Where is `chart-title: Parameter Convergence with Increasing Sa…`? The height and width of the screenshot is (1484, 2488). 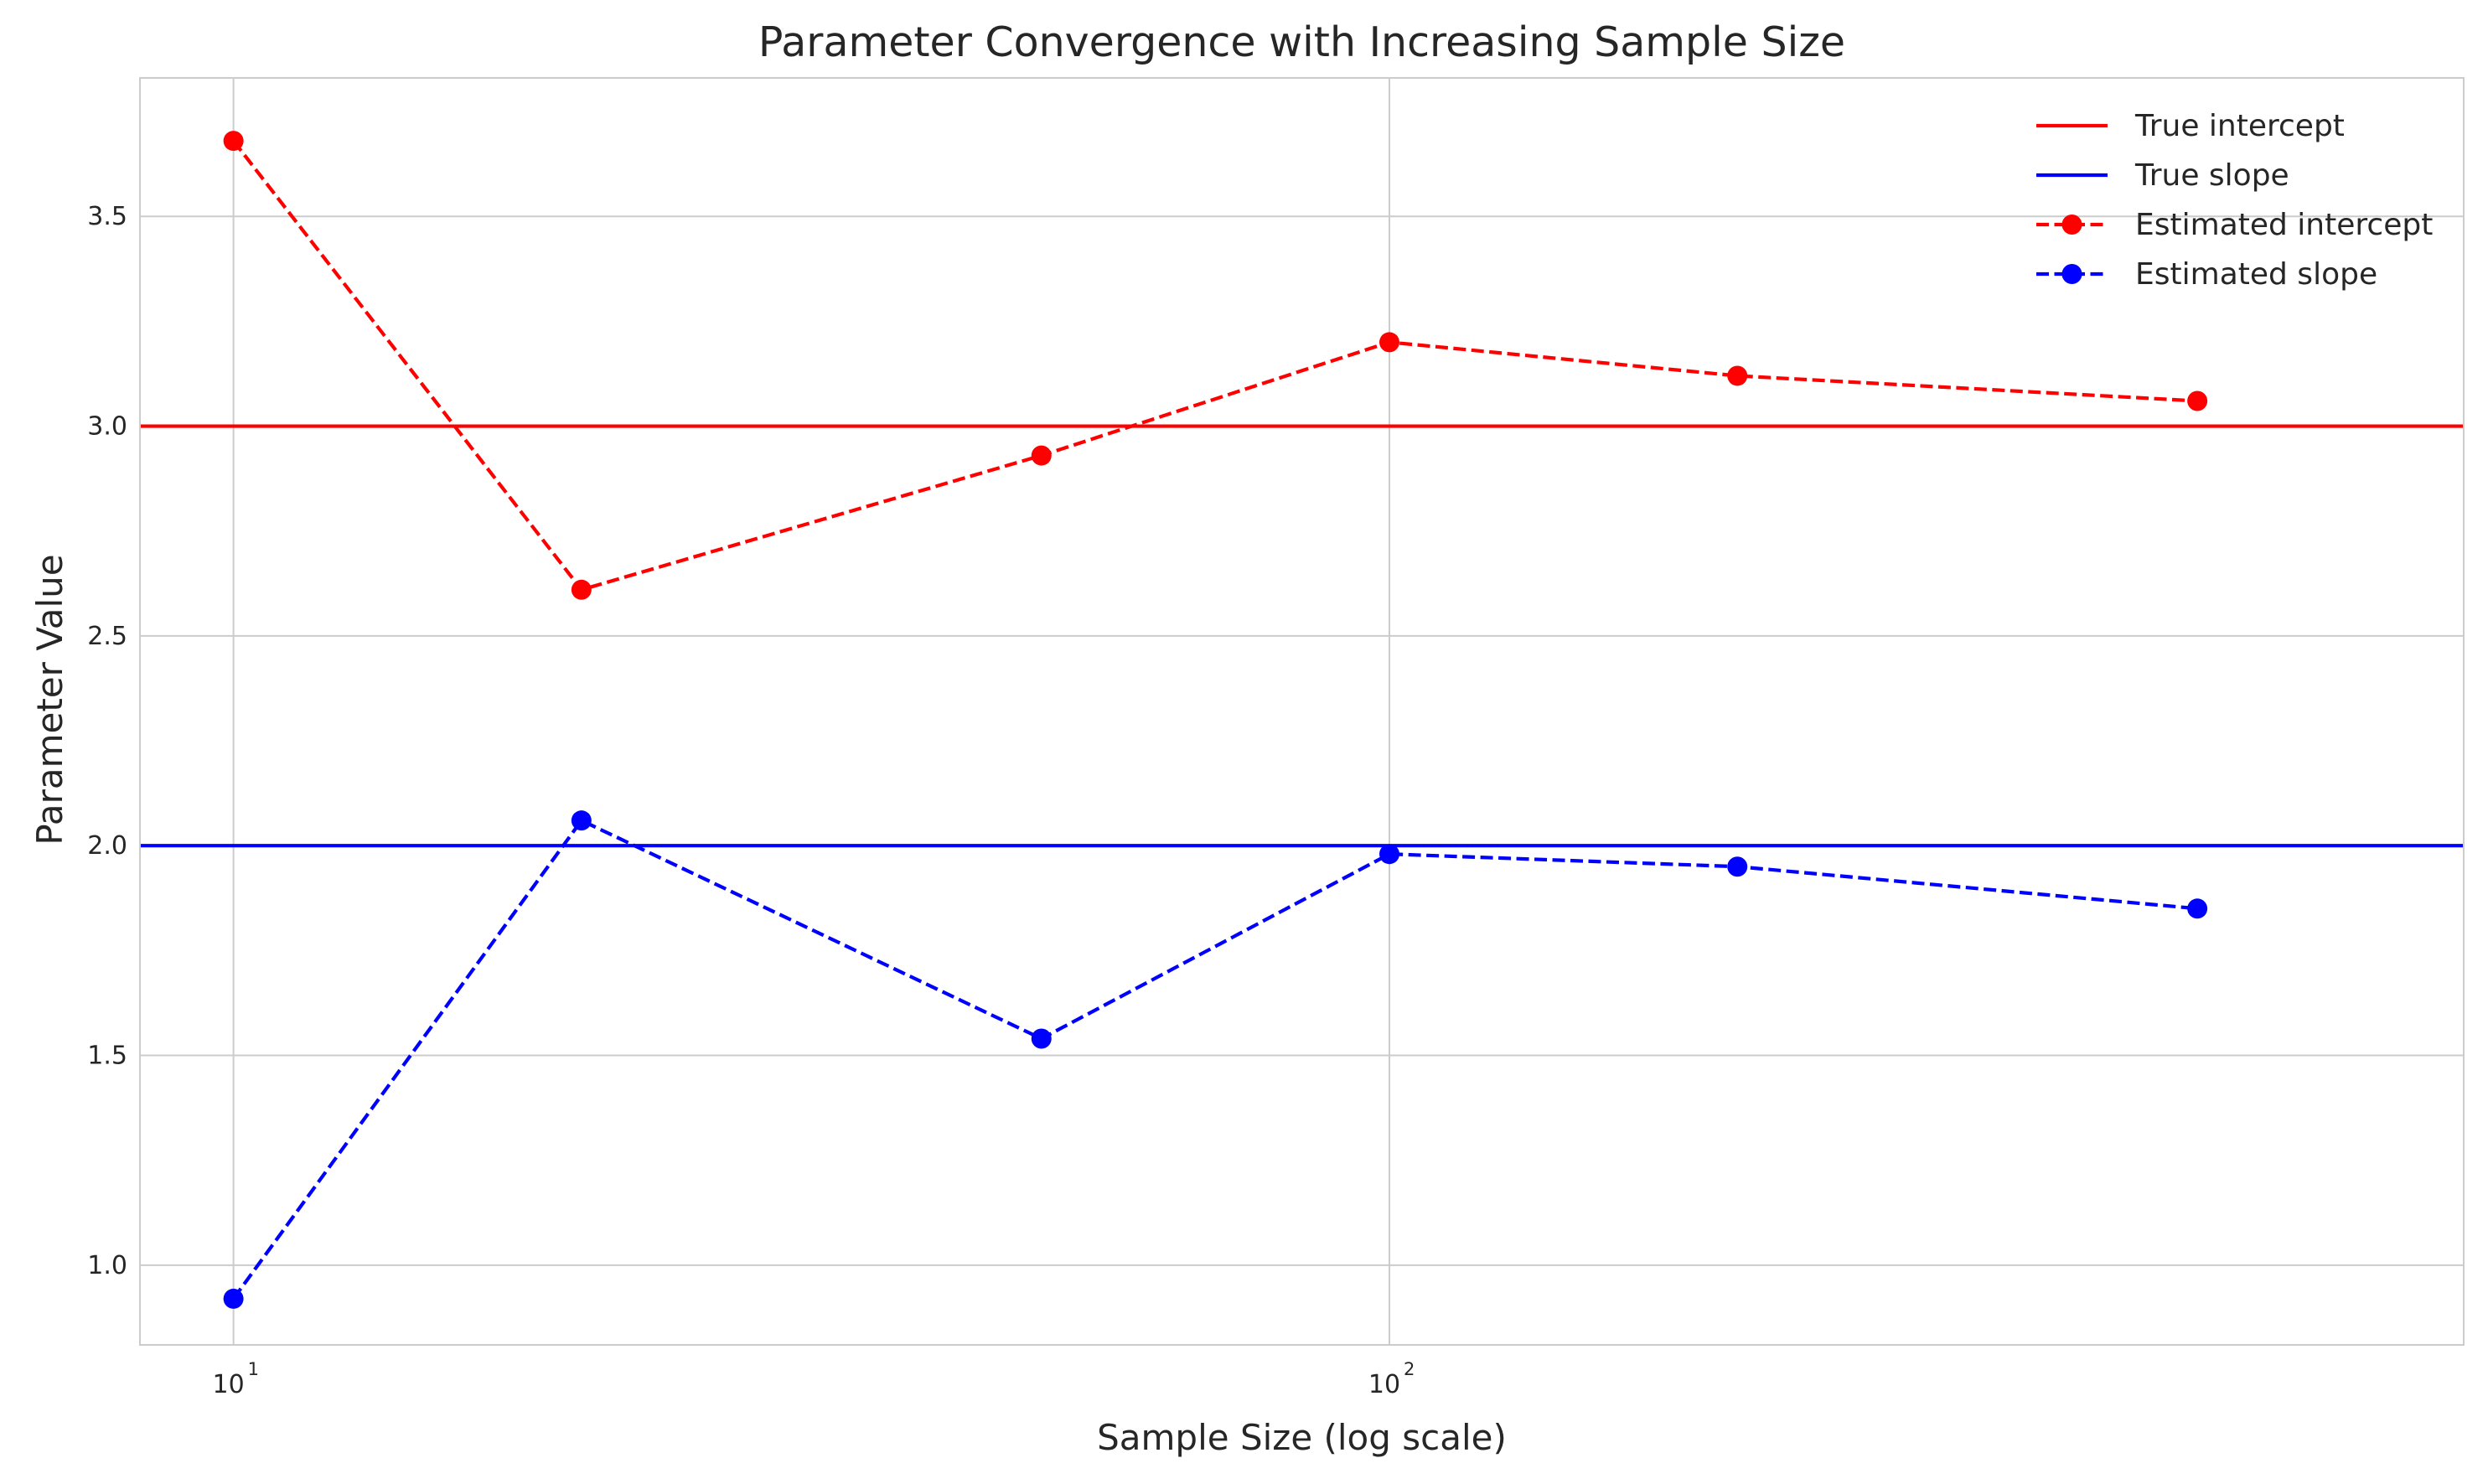 chart-title: Parameter Convergence with Increasing Sa… is located at coordinates (1301, 42).